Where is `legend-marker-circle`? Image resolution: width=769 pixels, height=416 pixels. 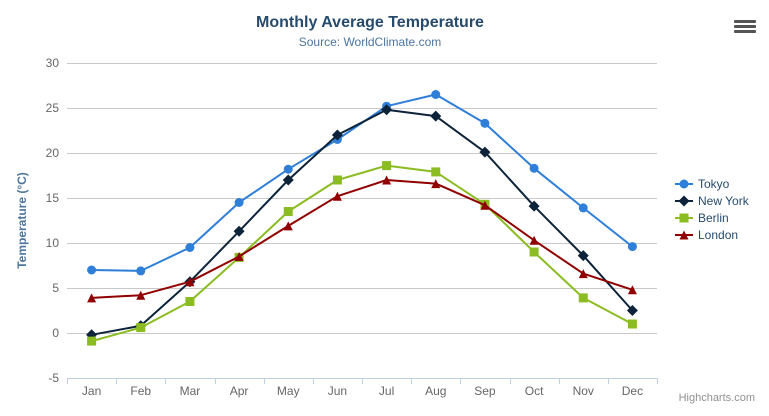 legend-marker-circle is located at coordinates (684, 184).